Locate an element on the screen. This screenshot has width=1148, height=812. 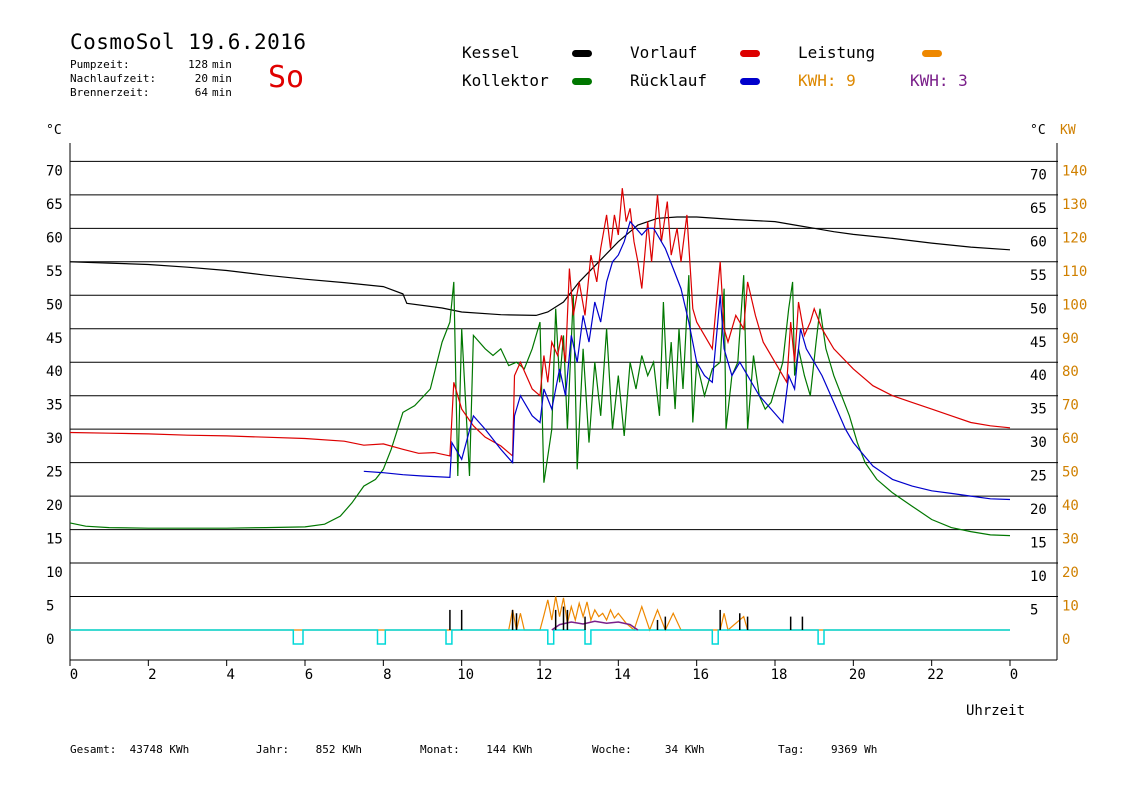
series-pumpe is located at coordinates (540, 637).